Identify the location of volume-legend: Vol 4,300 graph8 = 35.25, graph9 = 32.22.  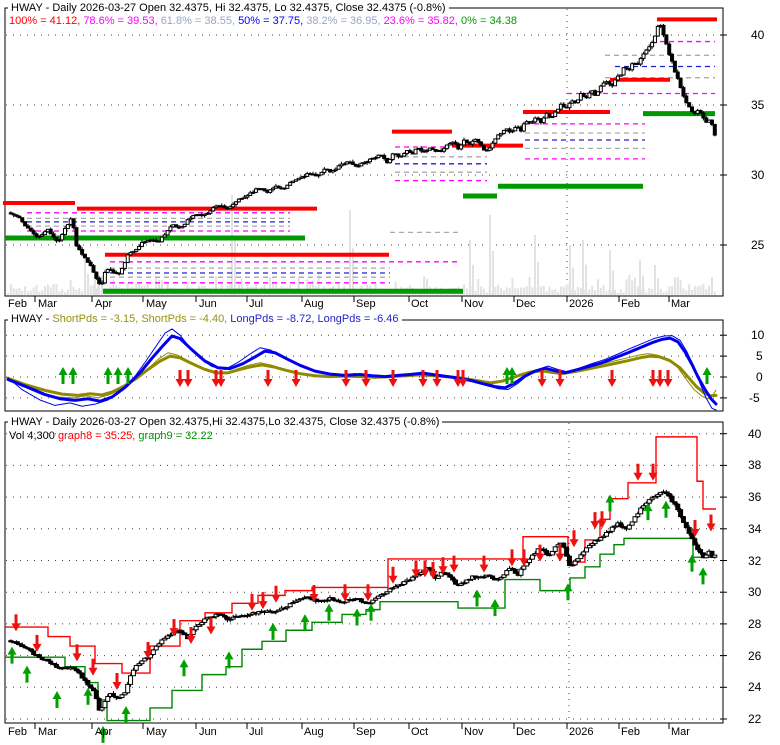
(111, 436).